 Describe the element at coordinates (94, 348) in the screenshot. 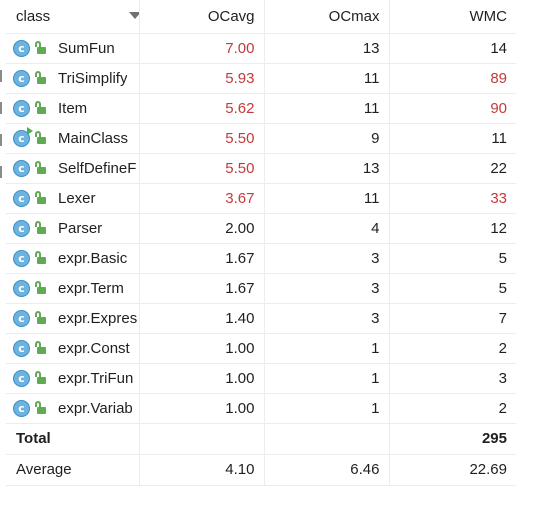

I see `class-name: expr.Const` at that location.